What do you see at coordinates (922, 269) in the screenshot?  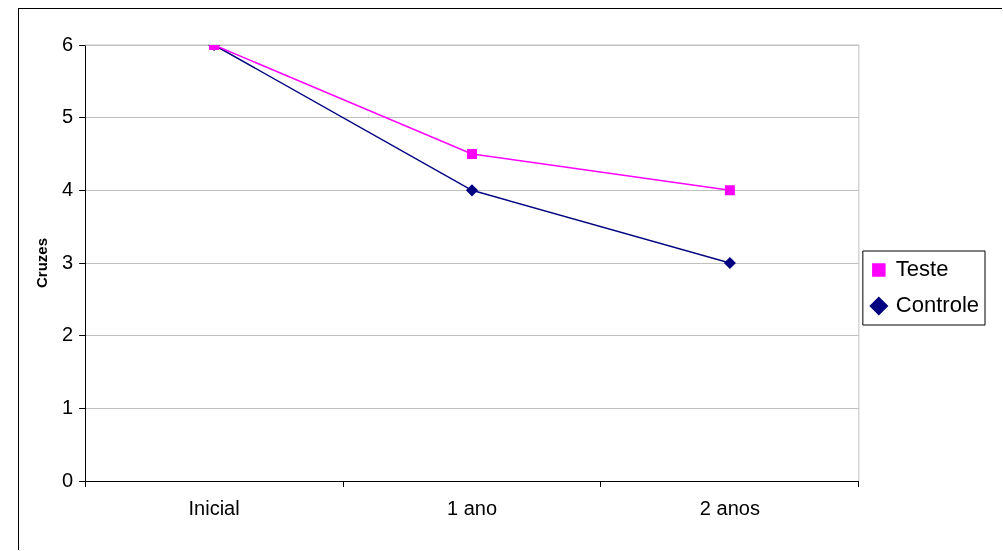 I see `legend-label: Teste` at bounding box center [922, 269].